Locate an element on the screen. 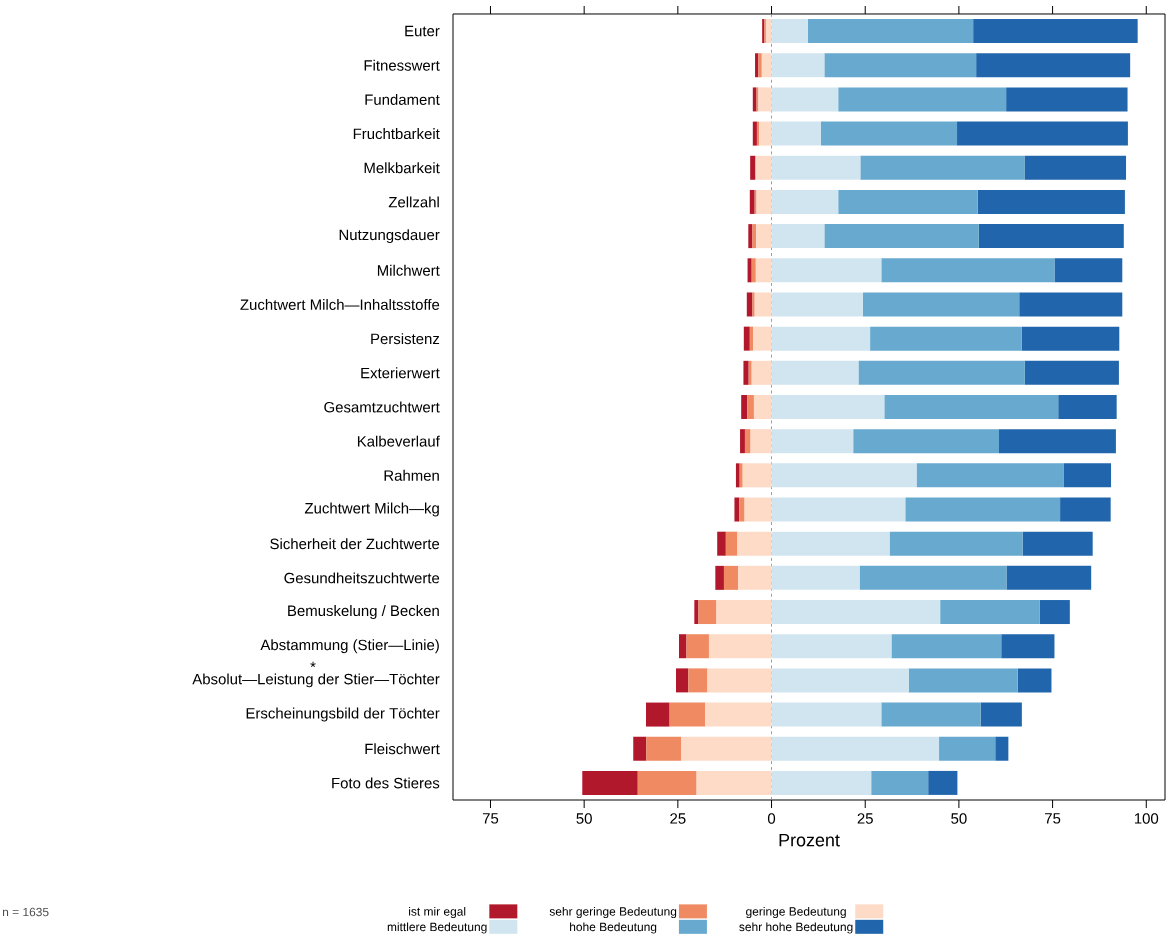  legend-label: geringe Bedeutung is located at coordinates (796, 912).